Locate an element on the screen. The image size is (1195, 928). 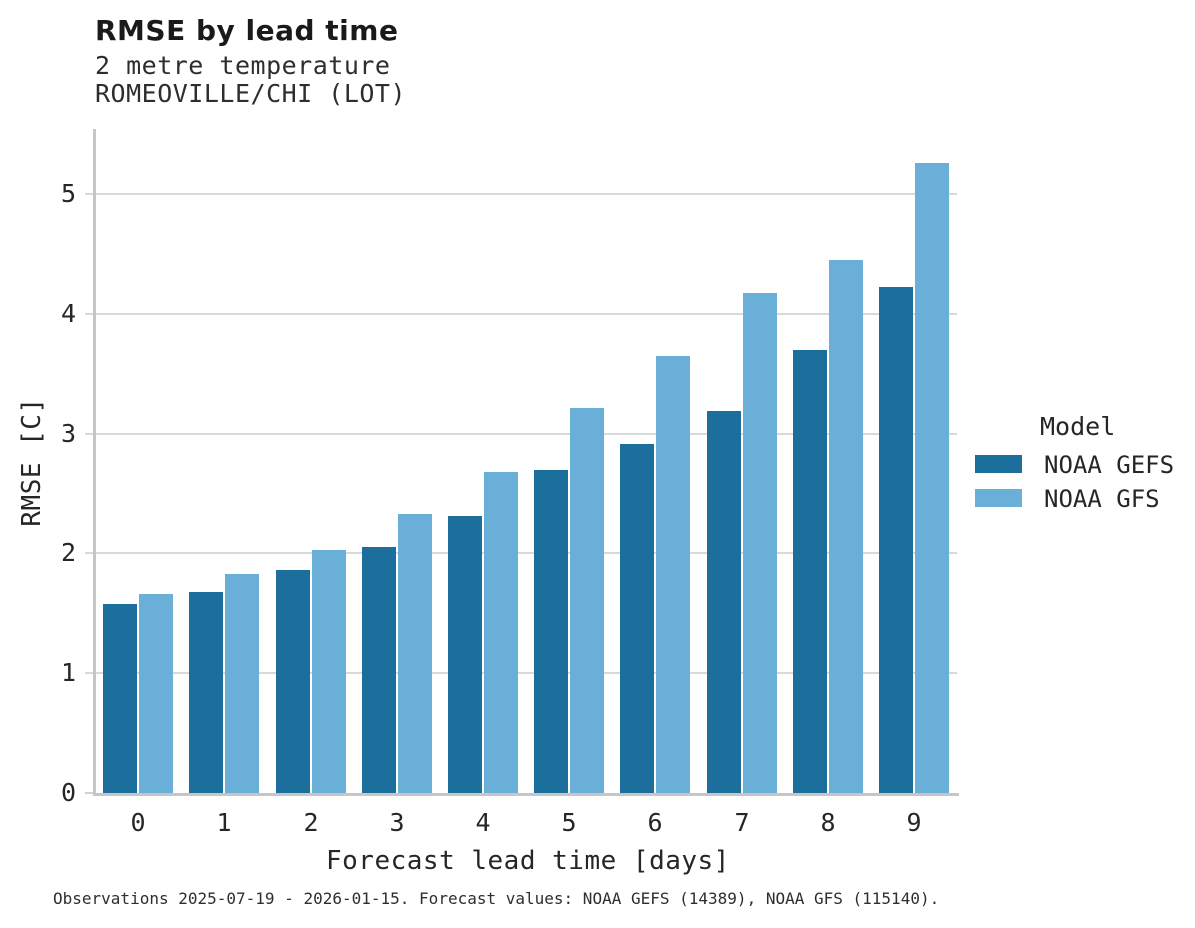
x-tick-label-3: 3 is located at coordinates (397, 822).